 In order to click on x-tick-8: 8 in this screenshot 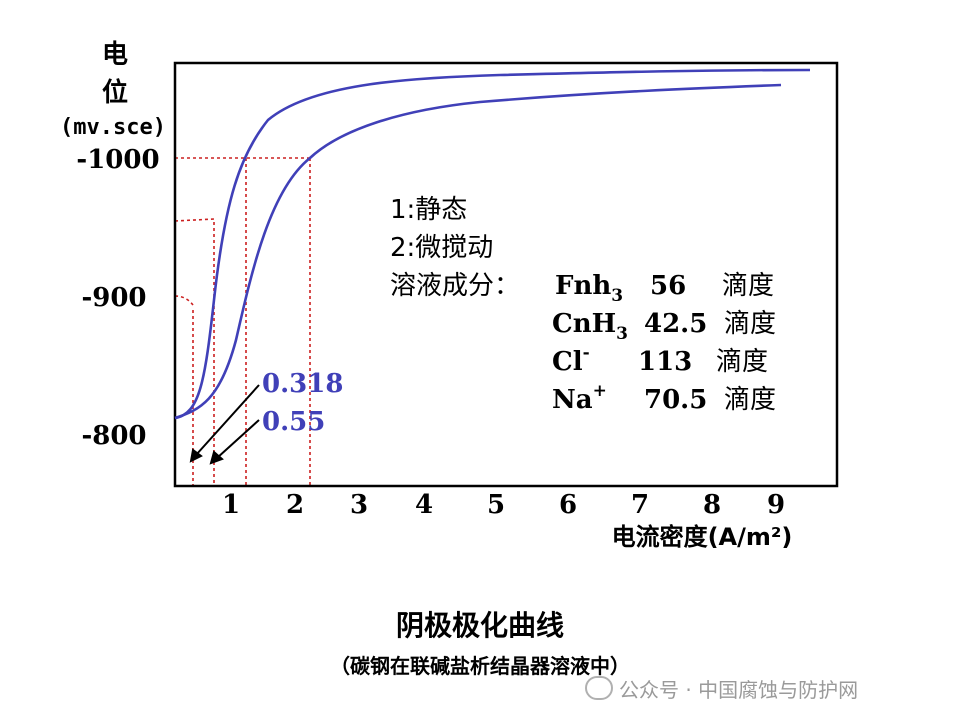, I will do `click(712, 505)`.